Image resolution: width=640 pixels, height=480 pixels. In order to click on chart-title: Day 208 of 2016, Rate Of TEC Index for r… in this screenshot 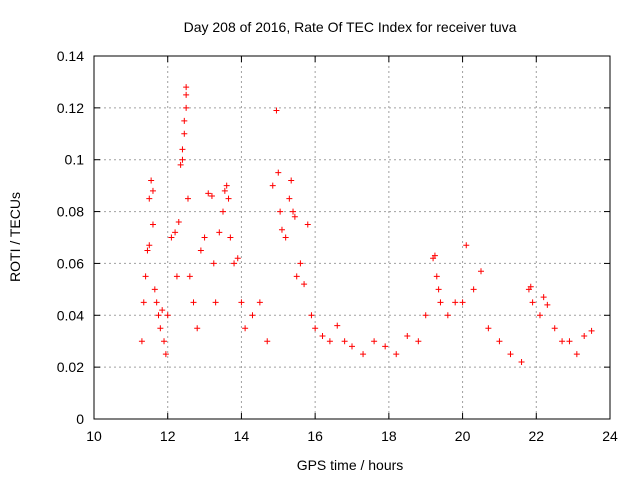, I will do `click(350, 27)`.